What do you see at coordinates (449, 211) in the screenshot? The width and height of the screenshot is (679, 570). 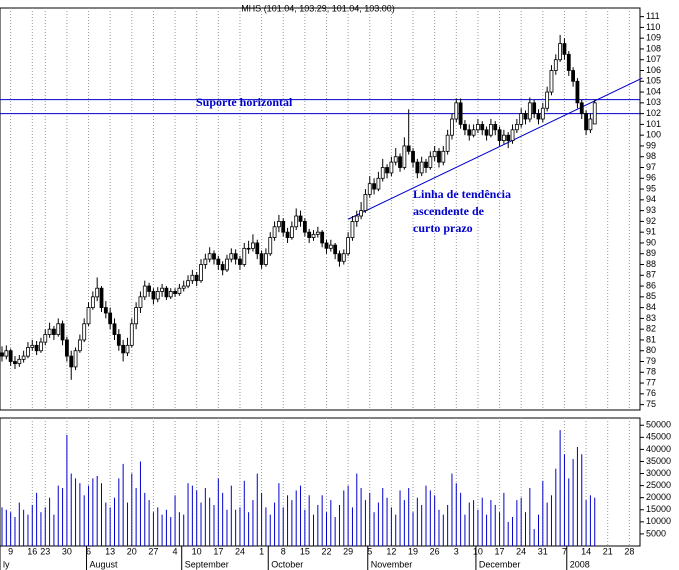 I see `annotation: ascendente de` at bounding box center [449, 211].